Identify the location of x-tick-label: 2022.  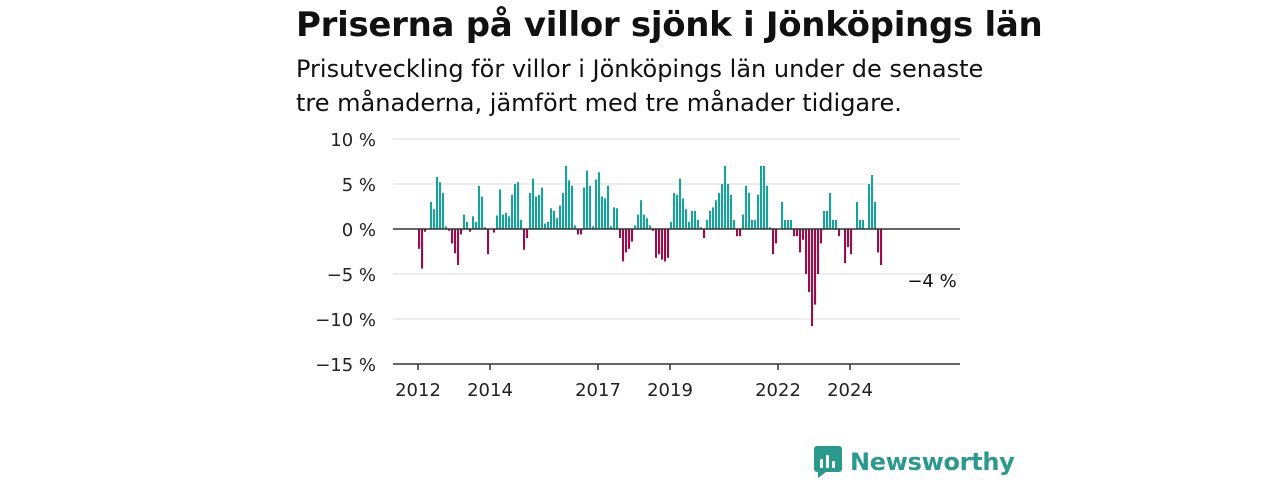
(778, 390).